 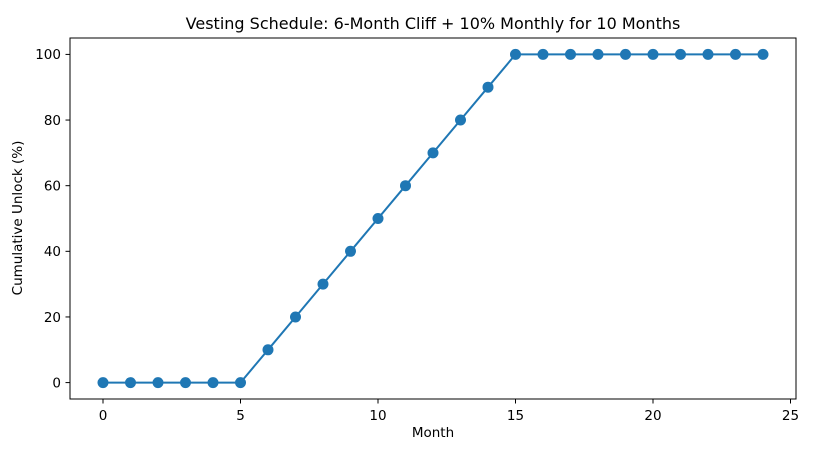 What do you see at coordinates (790, 416) in the screenshot?
I see `x-tick-label: 25` at bounding box center [790, 416].